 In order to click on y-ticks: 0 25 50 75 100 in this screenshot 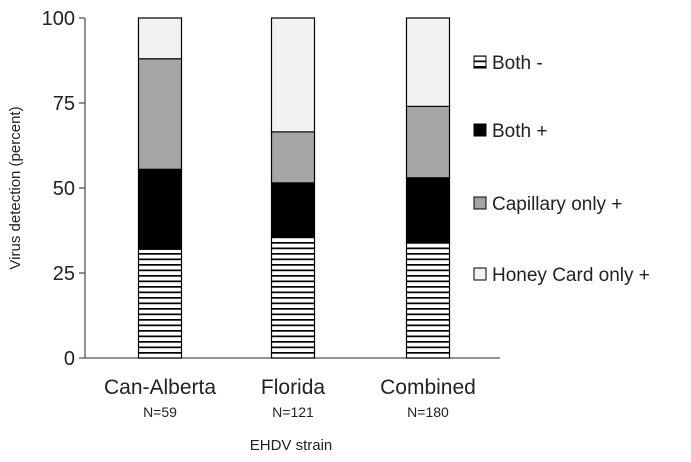, I will do `click(63, 189)`.